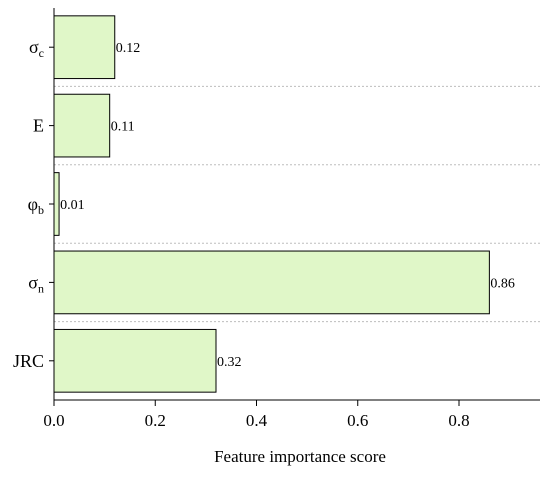 This screenshot has width=550, height=478. Describe the element at coordinates (155, 420) in the screenshot. I see `x-tick-label: 0.2` at that location.